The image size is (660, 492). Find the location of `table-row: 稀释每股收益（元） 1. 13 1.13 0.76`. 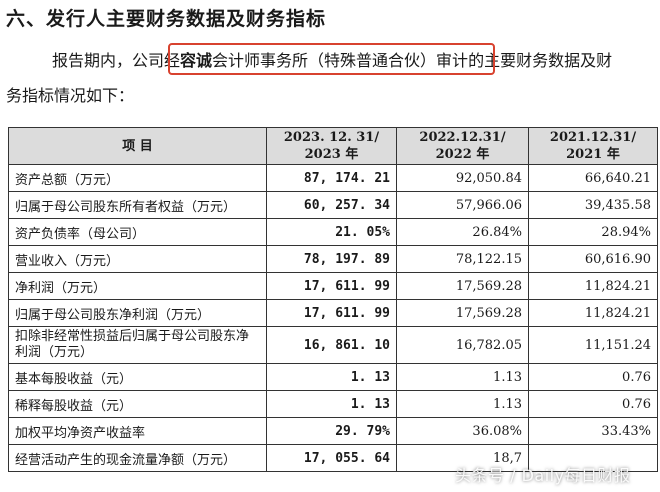

table-row: 稀释每股收益（元） 1. 13 1.13 0.76 is located at coordinates (333, 404).